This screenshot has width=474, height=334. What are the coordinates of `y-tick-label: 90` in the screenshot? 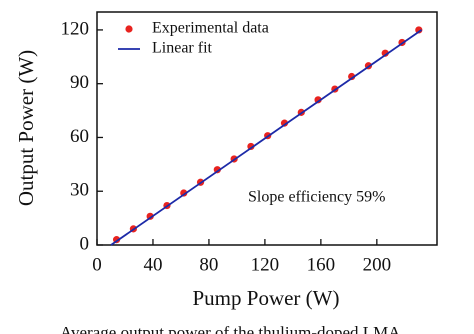 It's located at (79, 82).